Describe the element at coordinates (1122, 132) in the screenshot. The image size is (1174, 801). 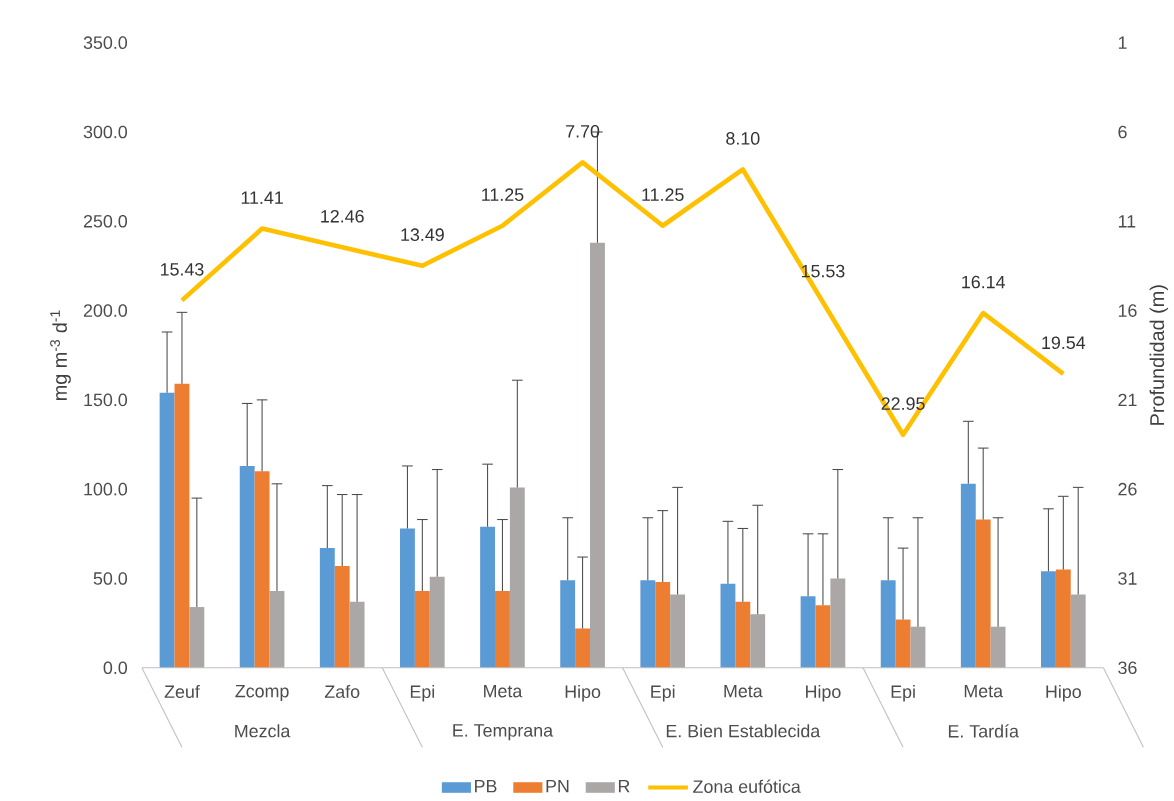
I see `y2-tick-label: 6` at that location.